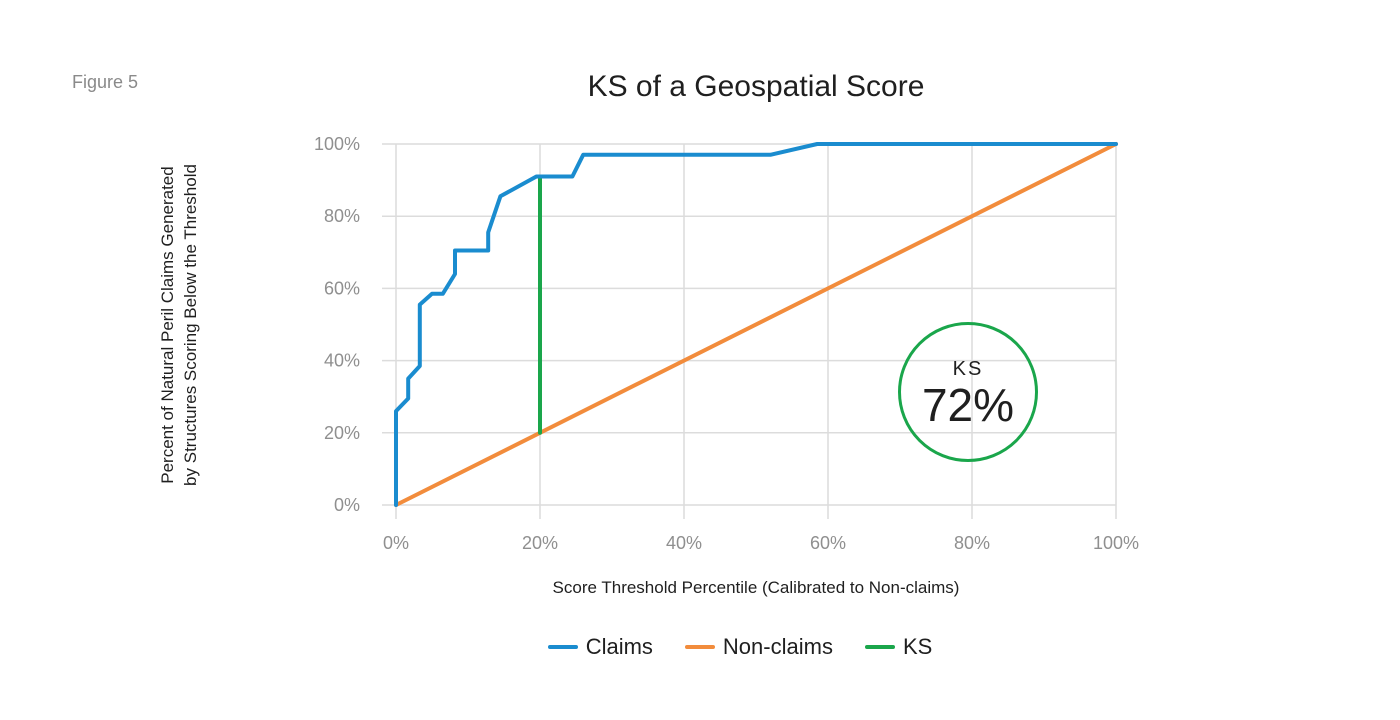 The width and height of the screenshot is (1400, 720). I want to click on x-tick-label: 0%, so click(396, 543).